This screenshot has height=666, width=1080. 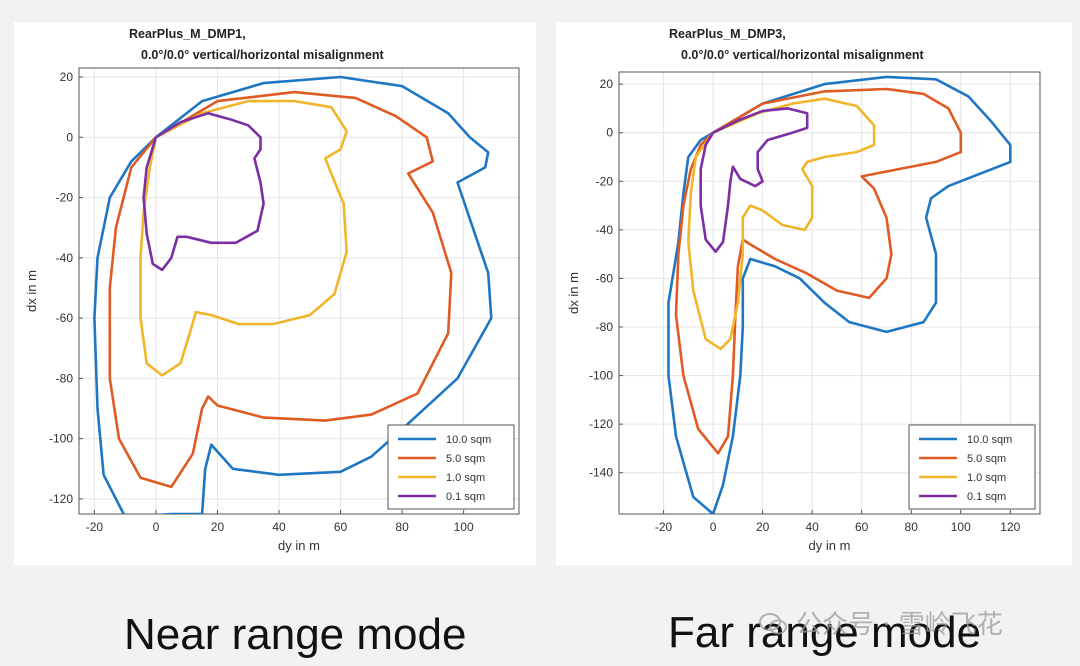 What do you see at coordinates (299, 545) in the screenshot?
I see `c0-x-axis-label: dy in m` at bounding box center [299, 545].